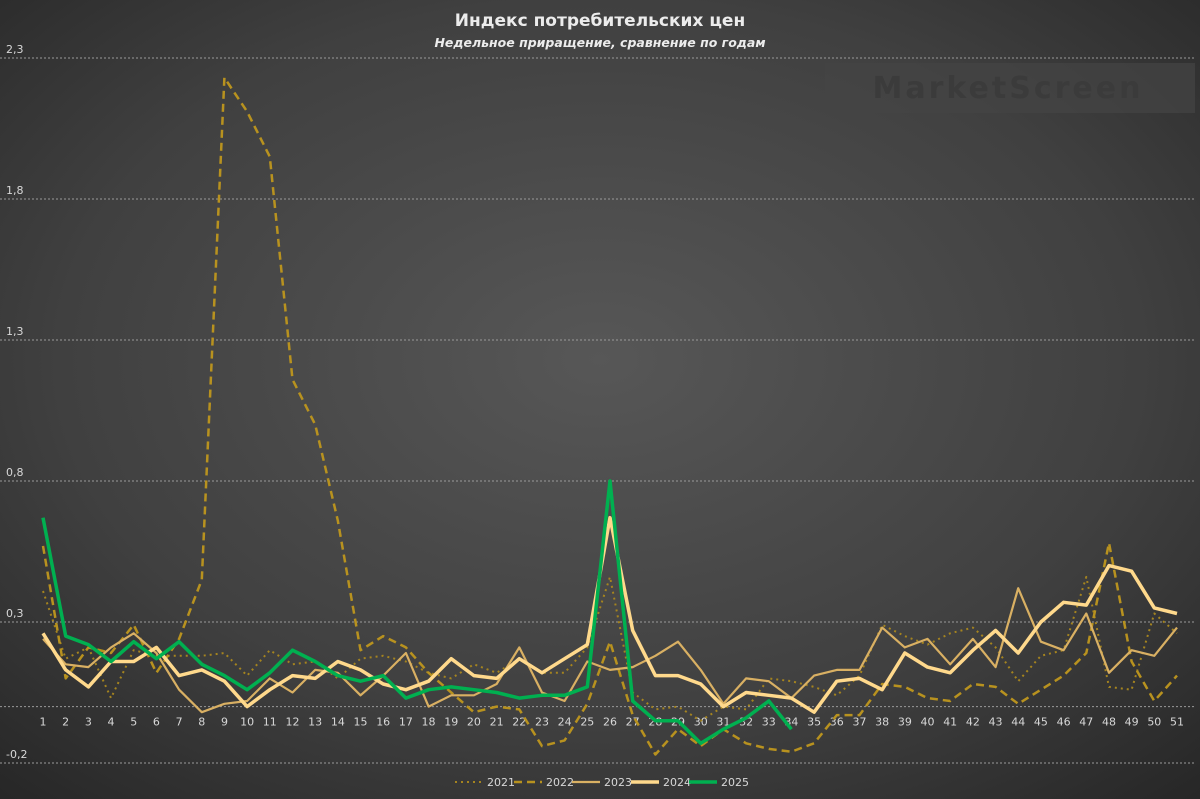  I want to click on x-tick-label: 37, so click(859, 722).